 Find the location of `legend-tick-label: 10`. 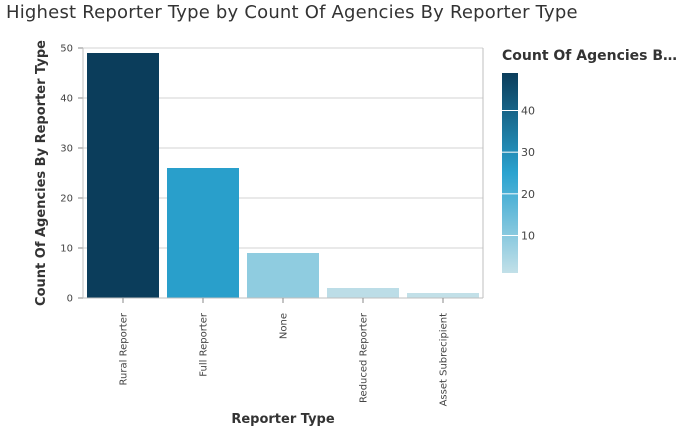

legend-tick-label: 10 is located at coordinates (528, 236).